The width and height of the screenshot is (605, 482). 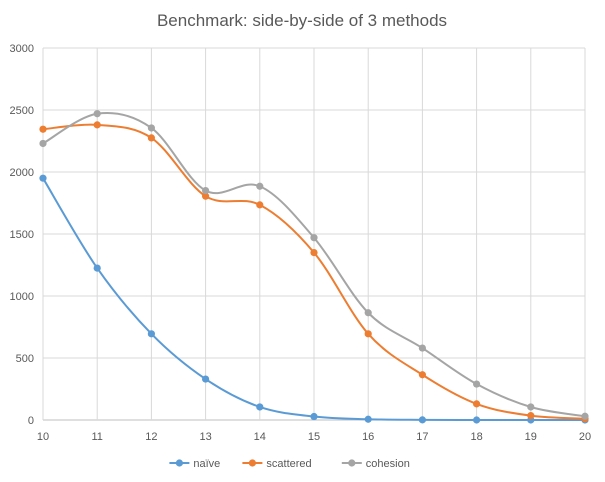 I want to click on x-tick-label: 13, so click(x=205, y=437).